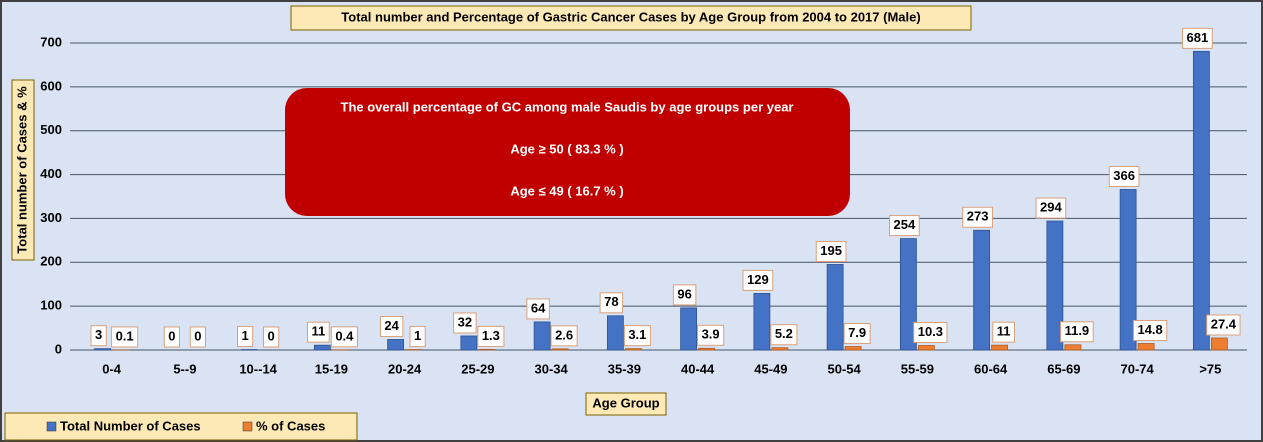  I want to click on x-axis-title: Age Group, so click(625, 402).